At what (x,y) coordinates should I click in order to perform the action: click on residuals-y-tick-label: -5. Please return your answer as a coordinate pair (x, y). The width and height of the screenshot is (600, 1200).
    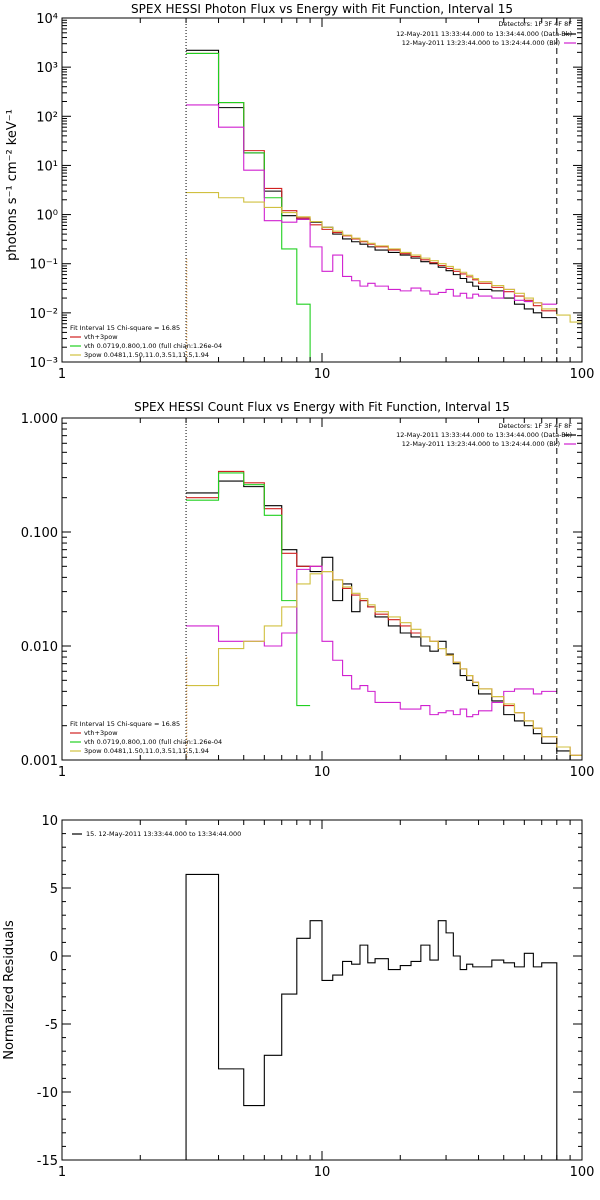
    Looking at the image, I should click on (51, 1025).